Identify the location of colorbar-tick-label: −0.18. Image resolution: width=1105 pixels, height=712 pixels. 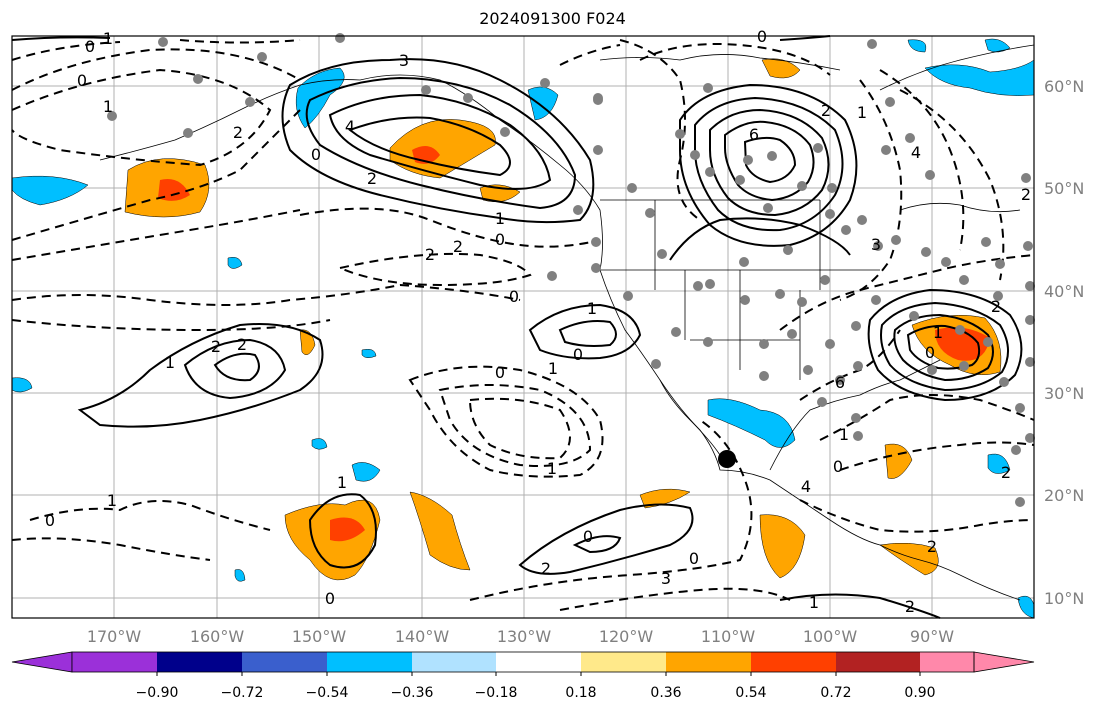
(496, 693).